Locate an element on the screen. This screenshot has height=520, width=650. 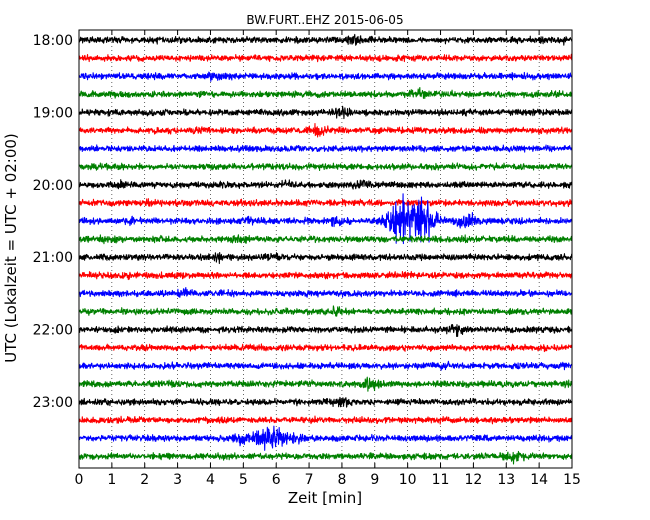
x-axis-label: Zeit [min] is located at coordinates (325, 498).